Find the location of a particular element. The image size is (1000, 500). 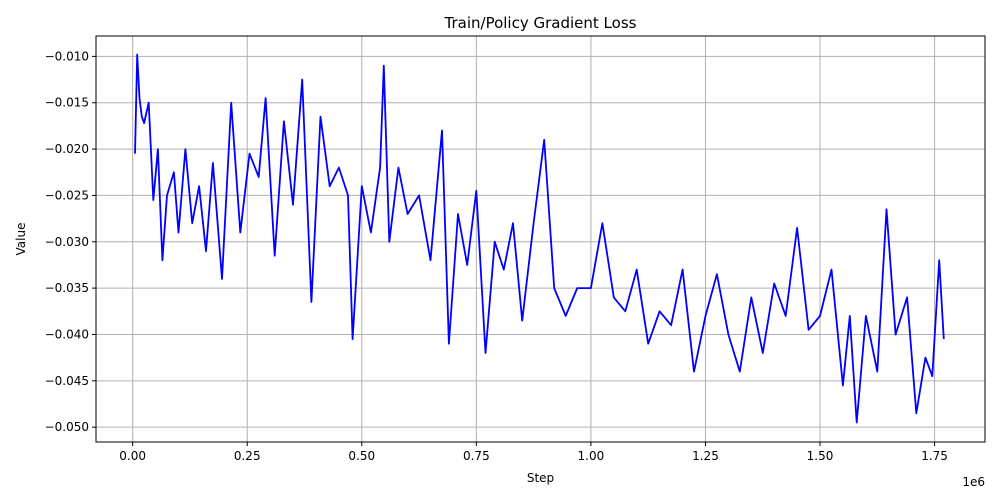

chart-title: Train/Policy Gradient Loss is located at coordinates (540, 23).